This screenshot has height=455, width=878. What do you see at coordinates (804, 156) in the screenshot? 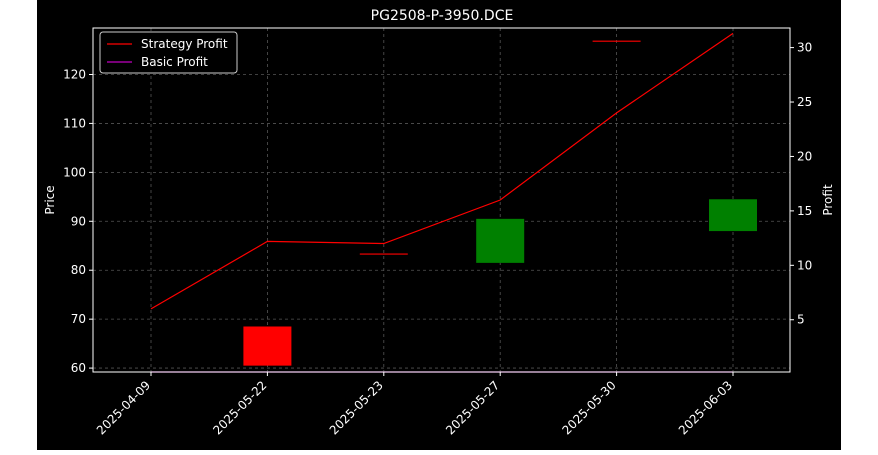
I see `y-right-tick-label: 20` at bounding box center [804, 156].